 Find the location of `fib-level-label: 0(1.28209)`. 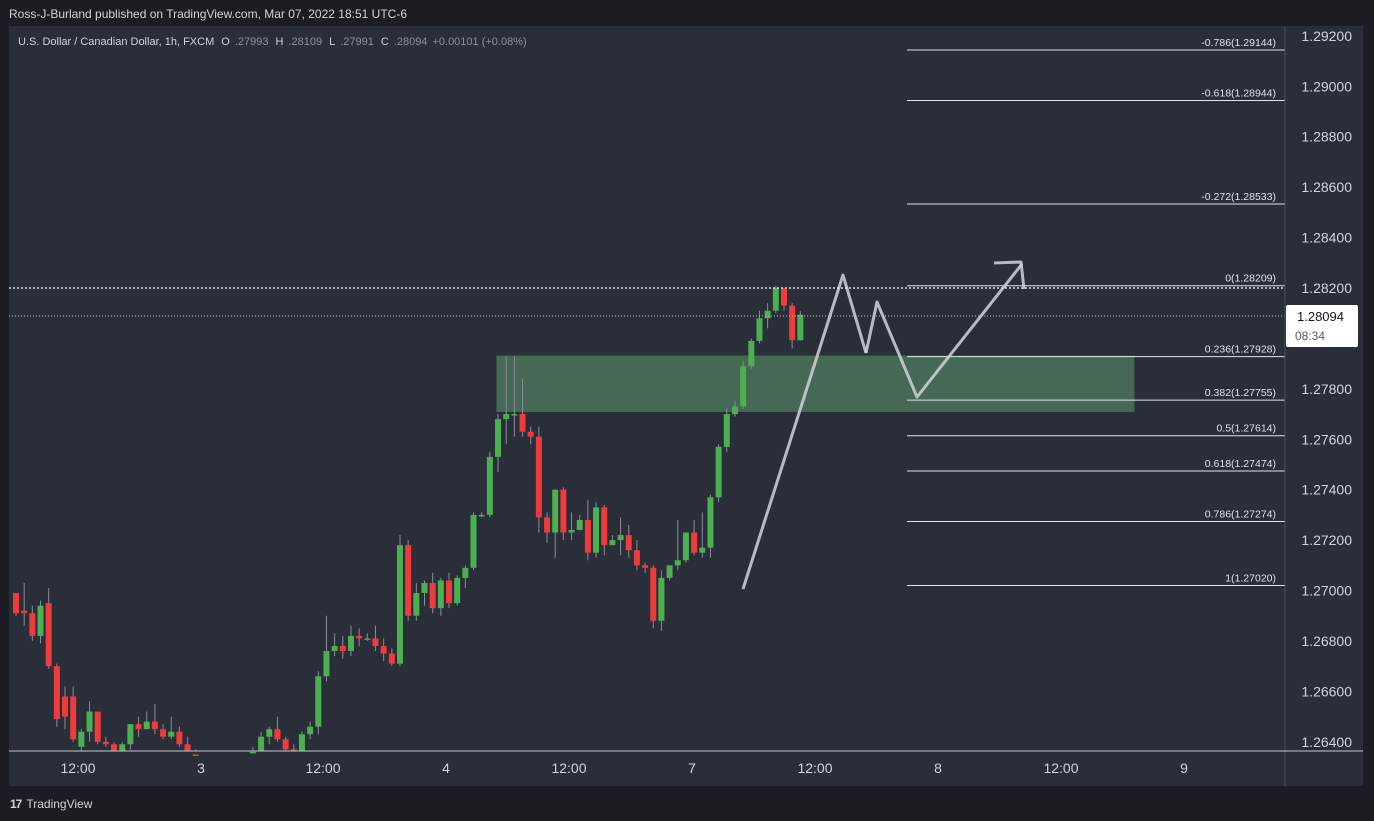

fib-level-label: 0(1.28209) is located at coordinates (1250, 279).